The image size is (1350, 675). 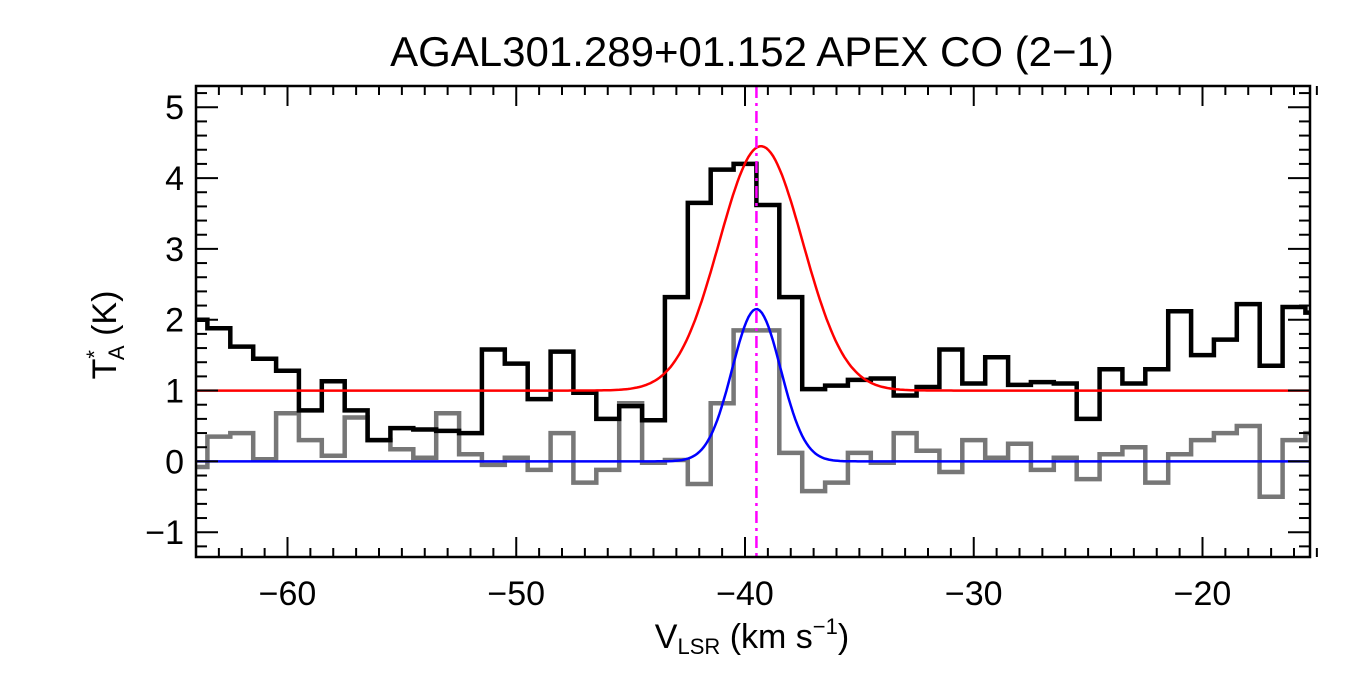 I want to click on x-axis-label-main: V, so click(x=666, y=637).